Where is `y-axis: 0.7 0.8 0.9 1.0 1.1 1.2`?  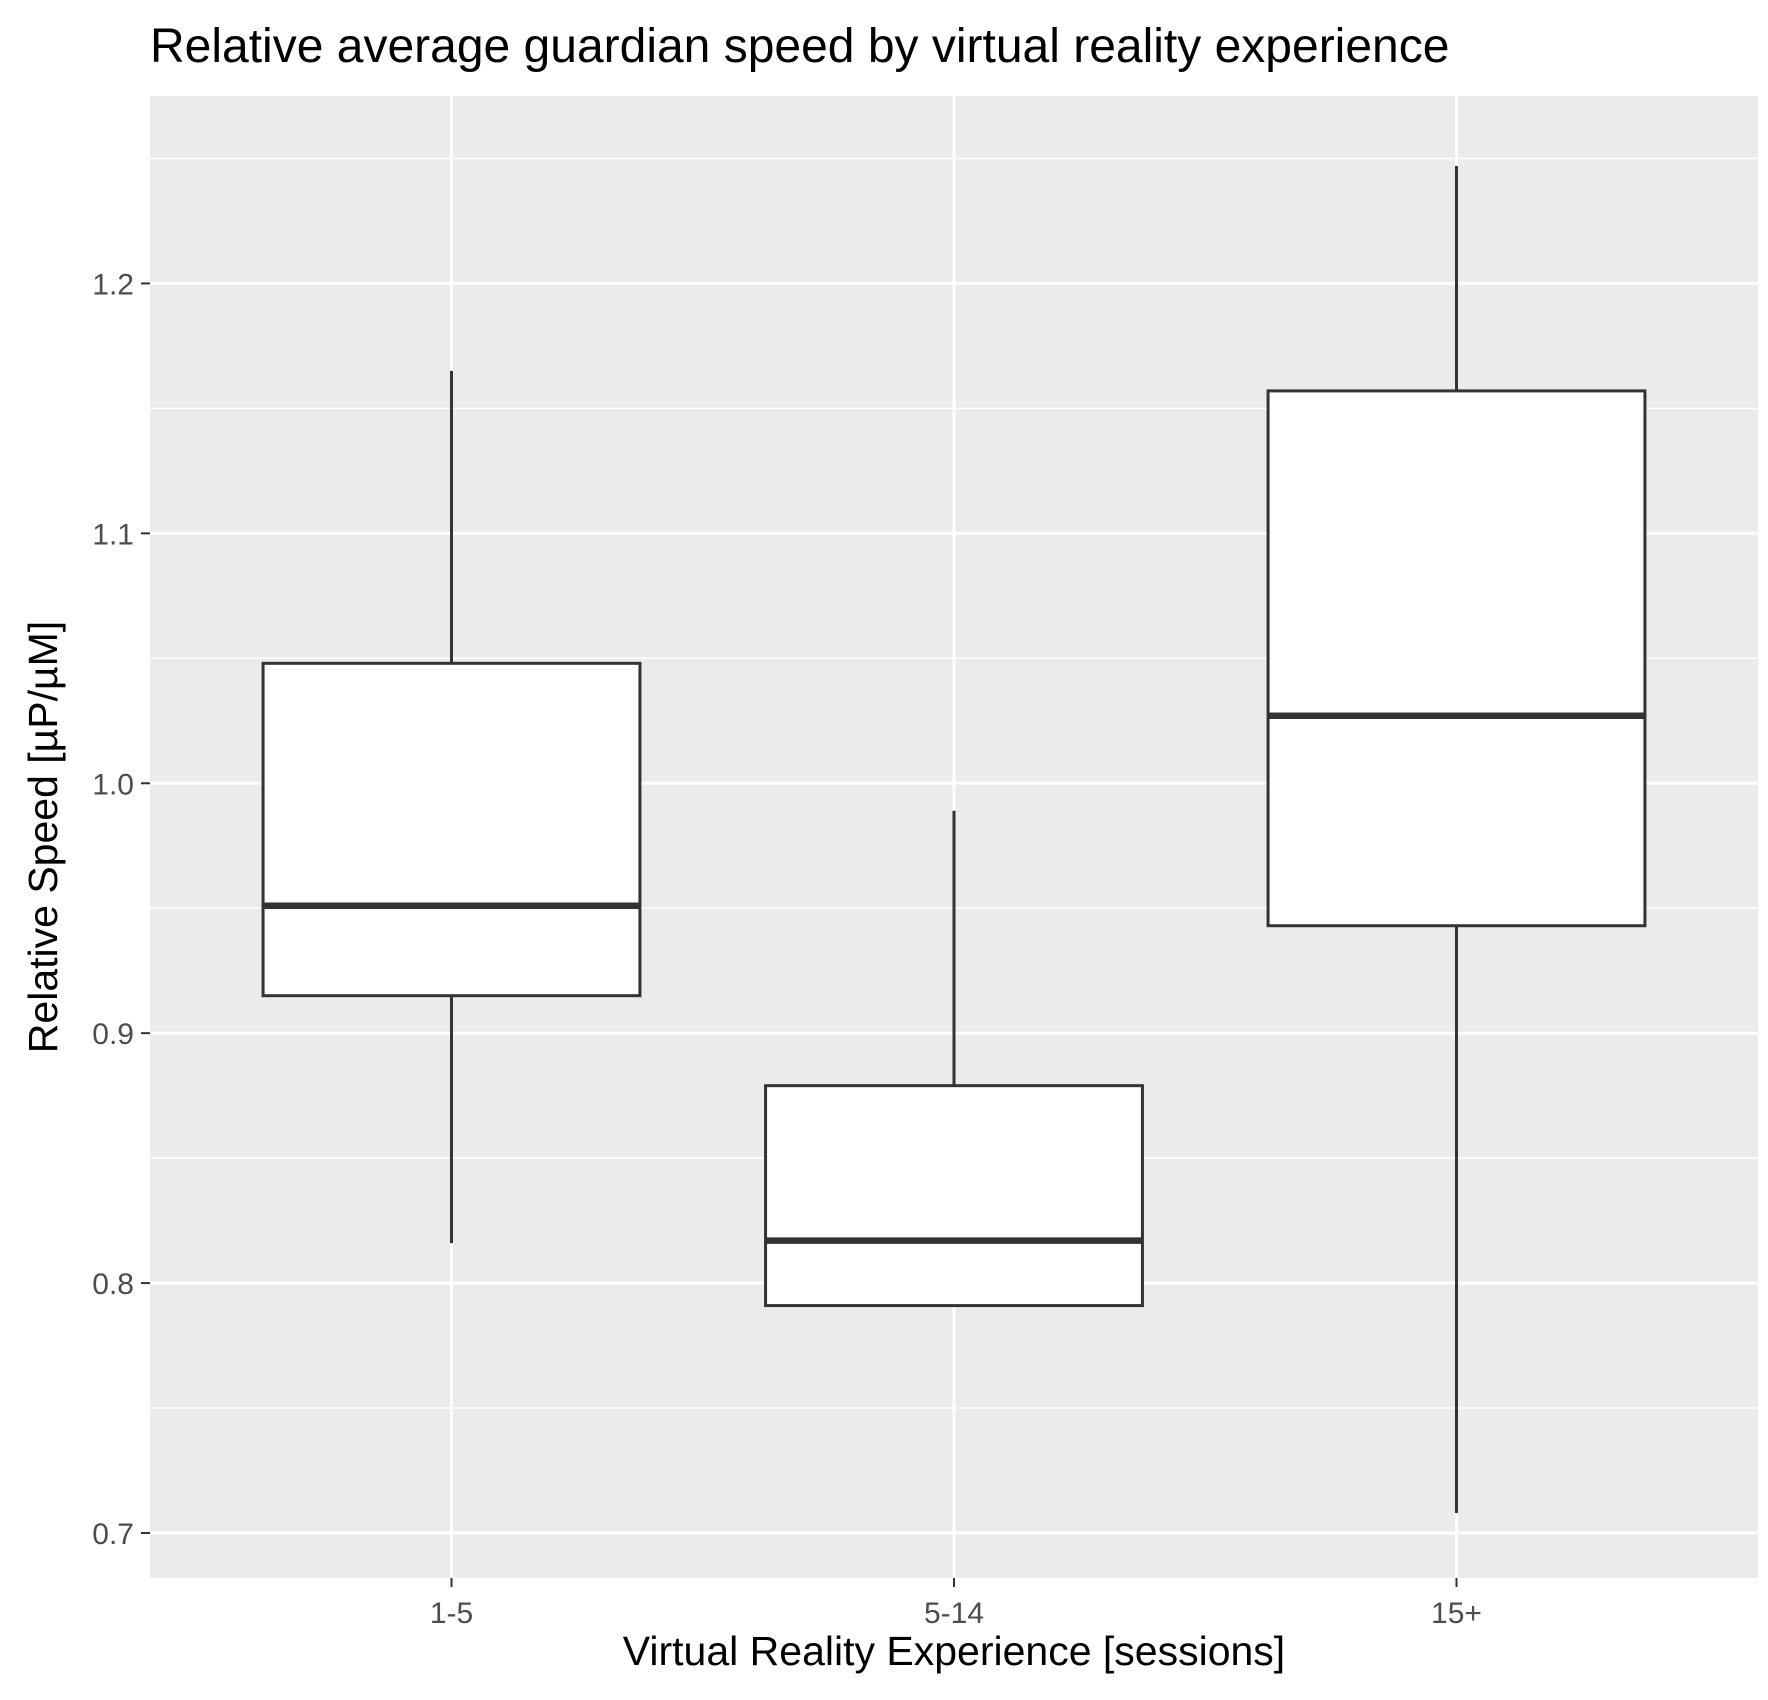
y-axis: 0.7 0.8 0.9 1.0 1.1 1.2 is located at coordinates (121, 909).